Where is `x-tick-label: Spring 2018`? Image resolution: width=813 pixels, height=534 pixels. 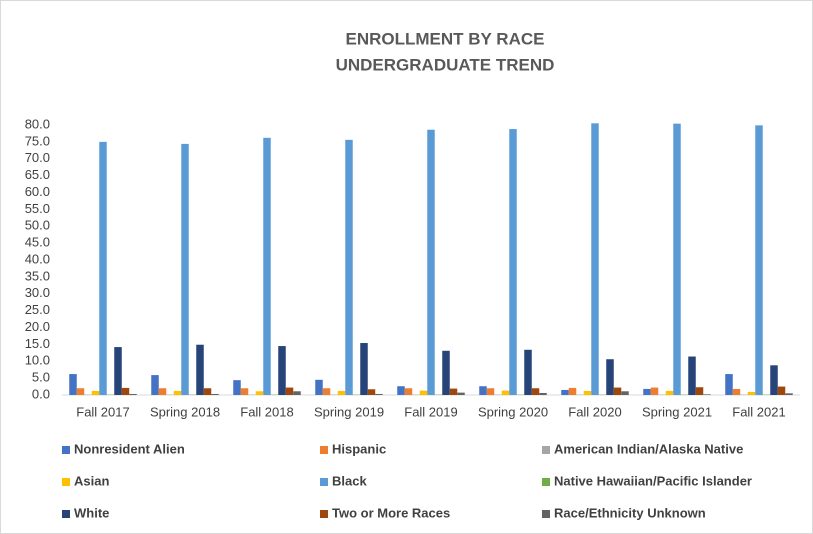
x-tick-label: Spring 2018 is located at coordinates (185, 411).